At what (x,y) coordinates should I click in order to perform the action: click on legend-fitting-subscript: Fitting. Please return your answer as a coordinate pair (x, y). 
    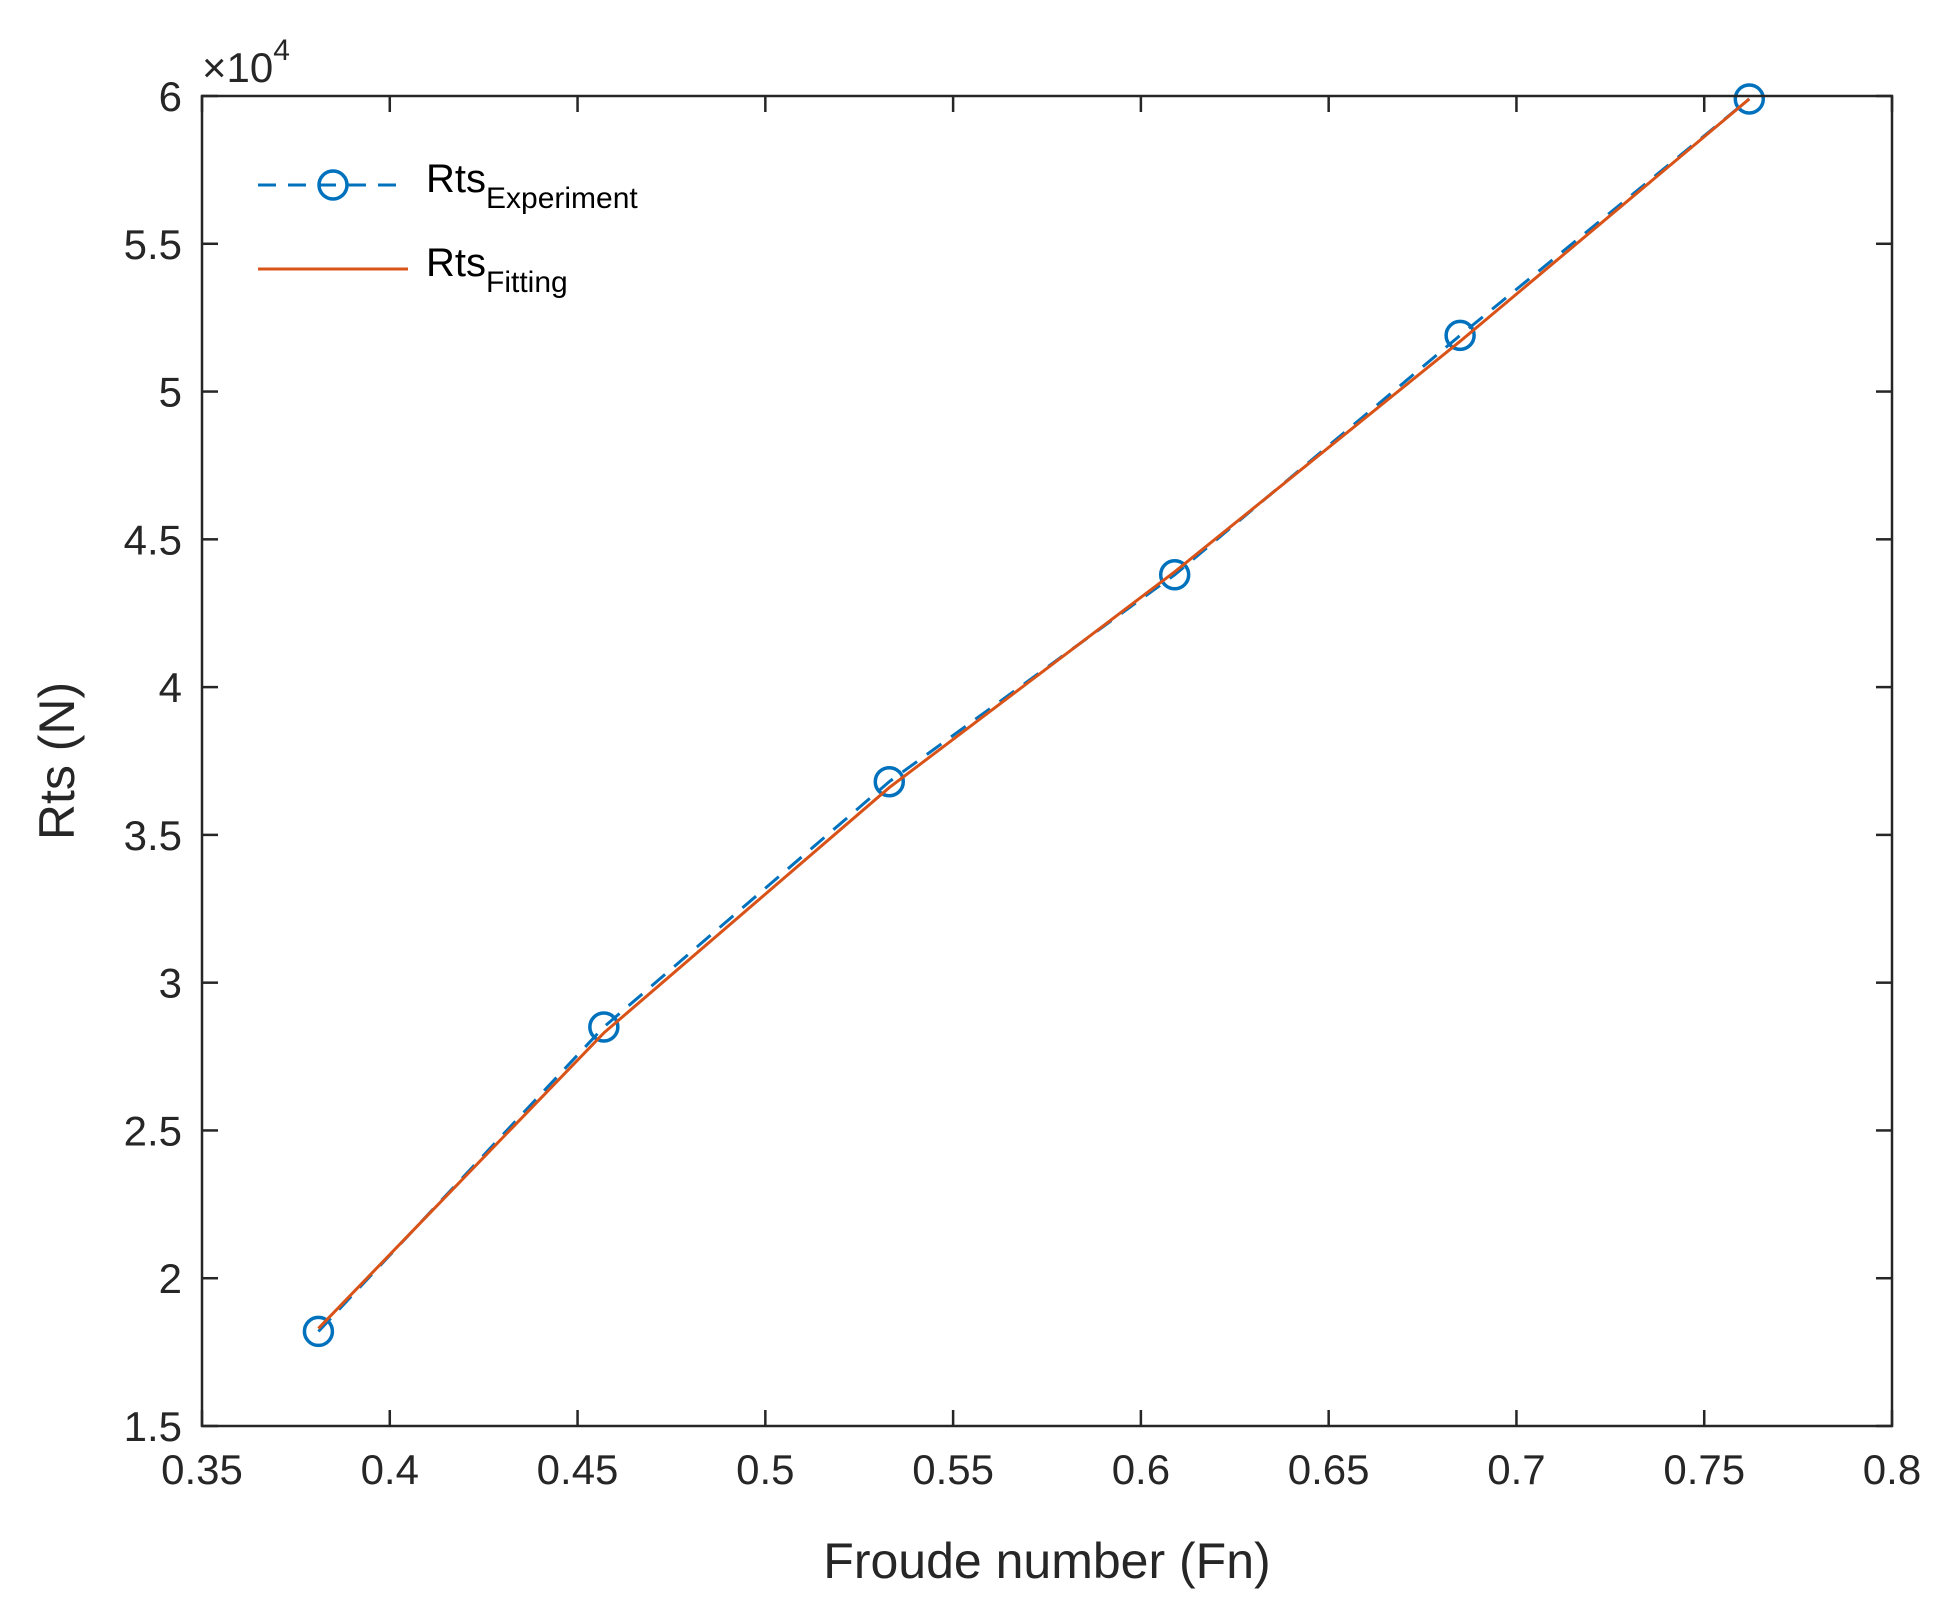
    Looking at the image, I should click on (527, 282).